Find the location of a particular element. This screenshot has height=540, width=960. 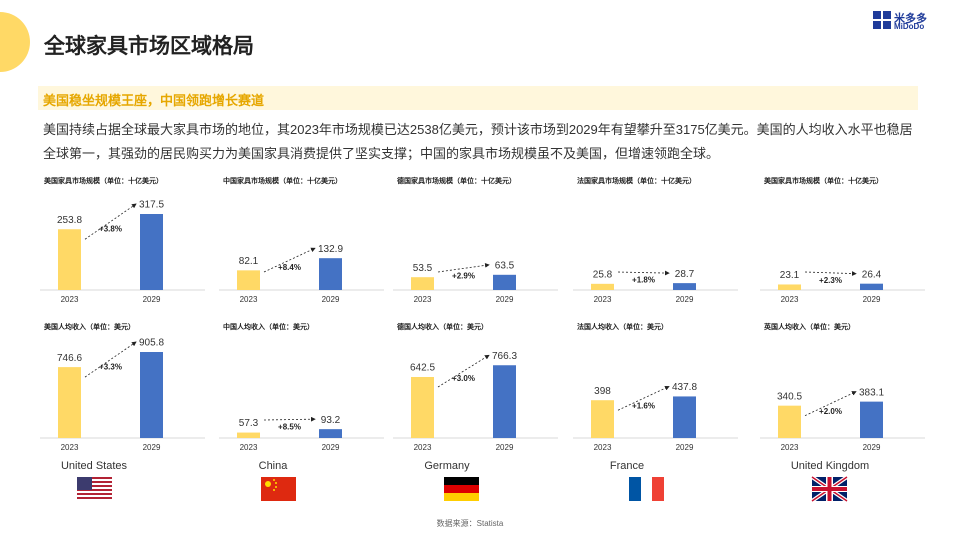

chart-title: 德国人均收入（单位：美元） is located at coordinates (442, 326).